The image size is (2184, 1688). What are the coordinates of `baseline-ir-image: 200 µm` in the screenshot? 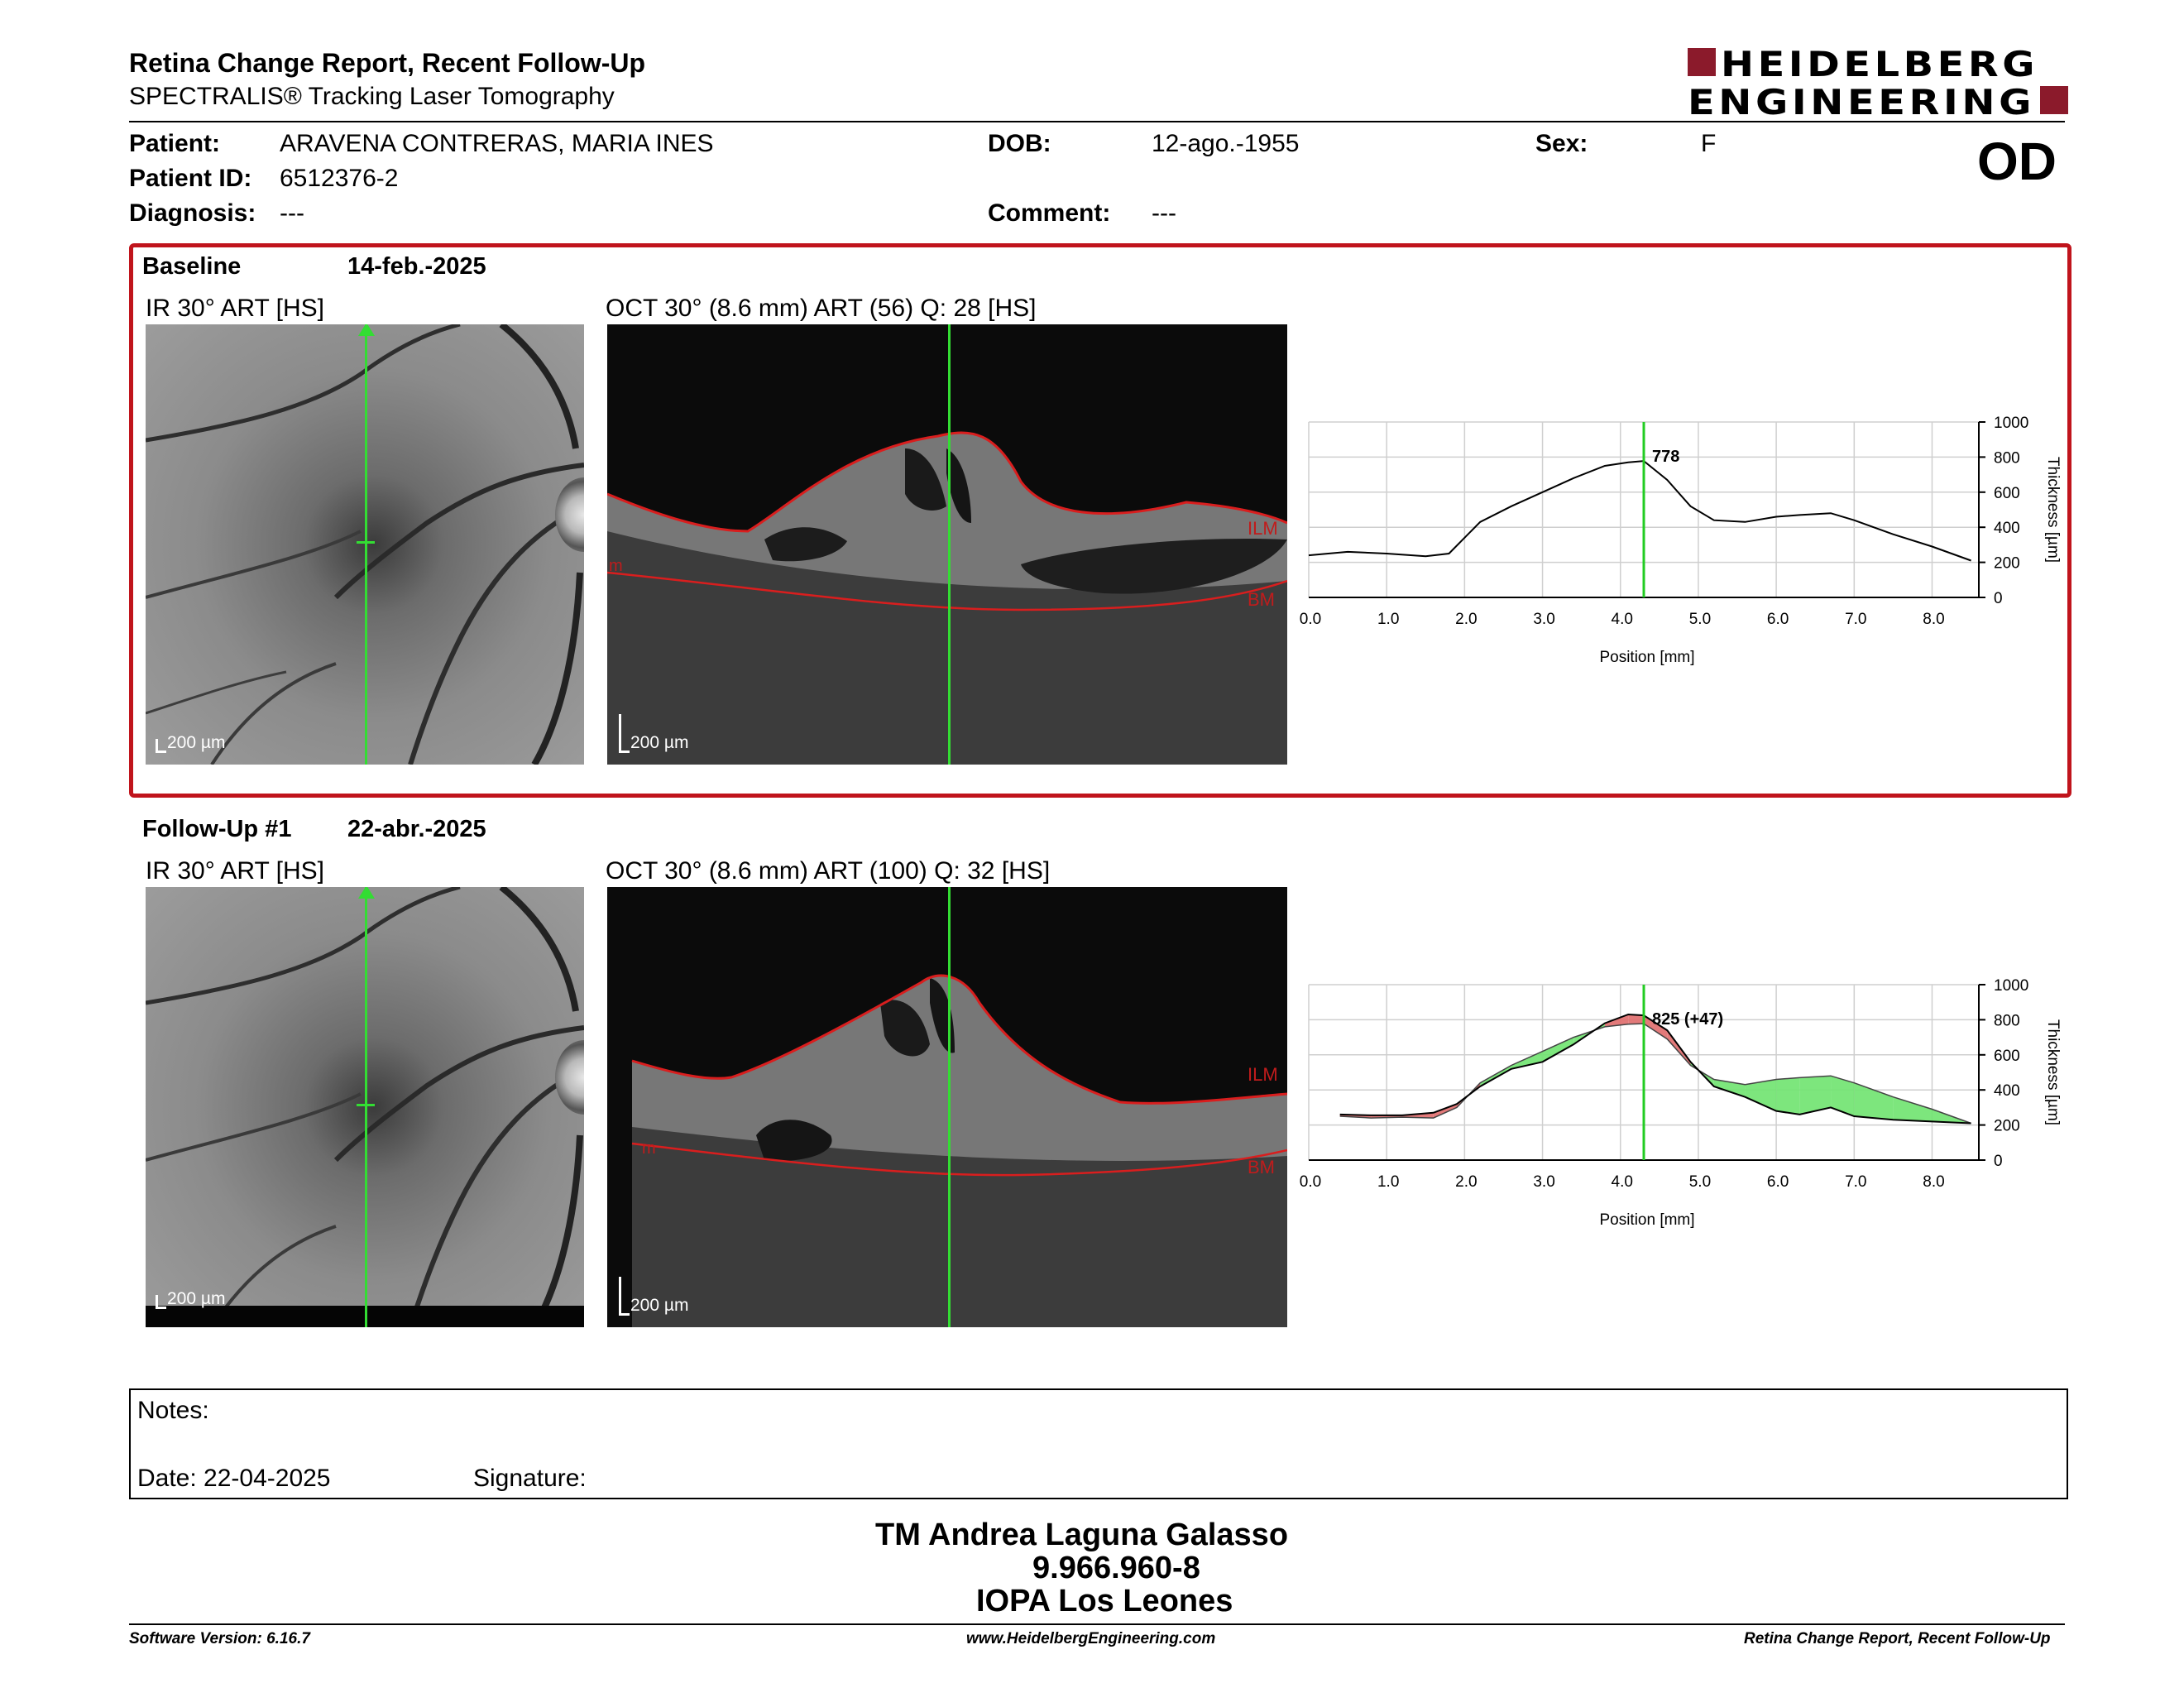 It's located at (365, 544).